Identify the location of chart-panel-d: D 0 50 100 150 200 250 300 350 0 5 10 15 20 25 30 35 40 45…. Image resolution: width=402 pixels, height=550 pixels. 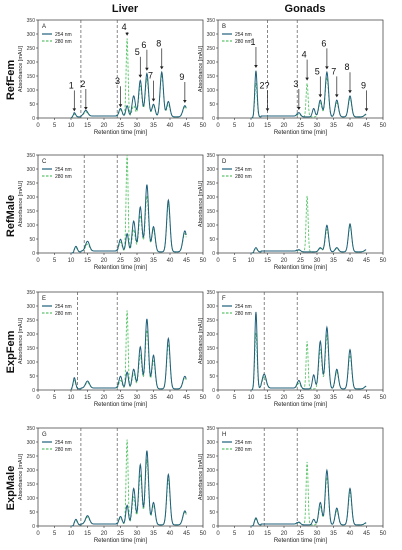
(292, 212).